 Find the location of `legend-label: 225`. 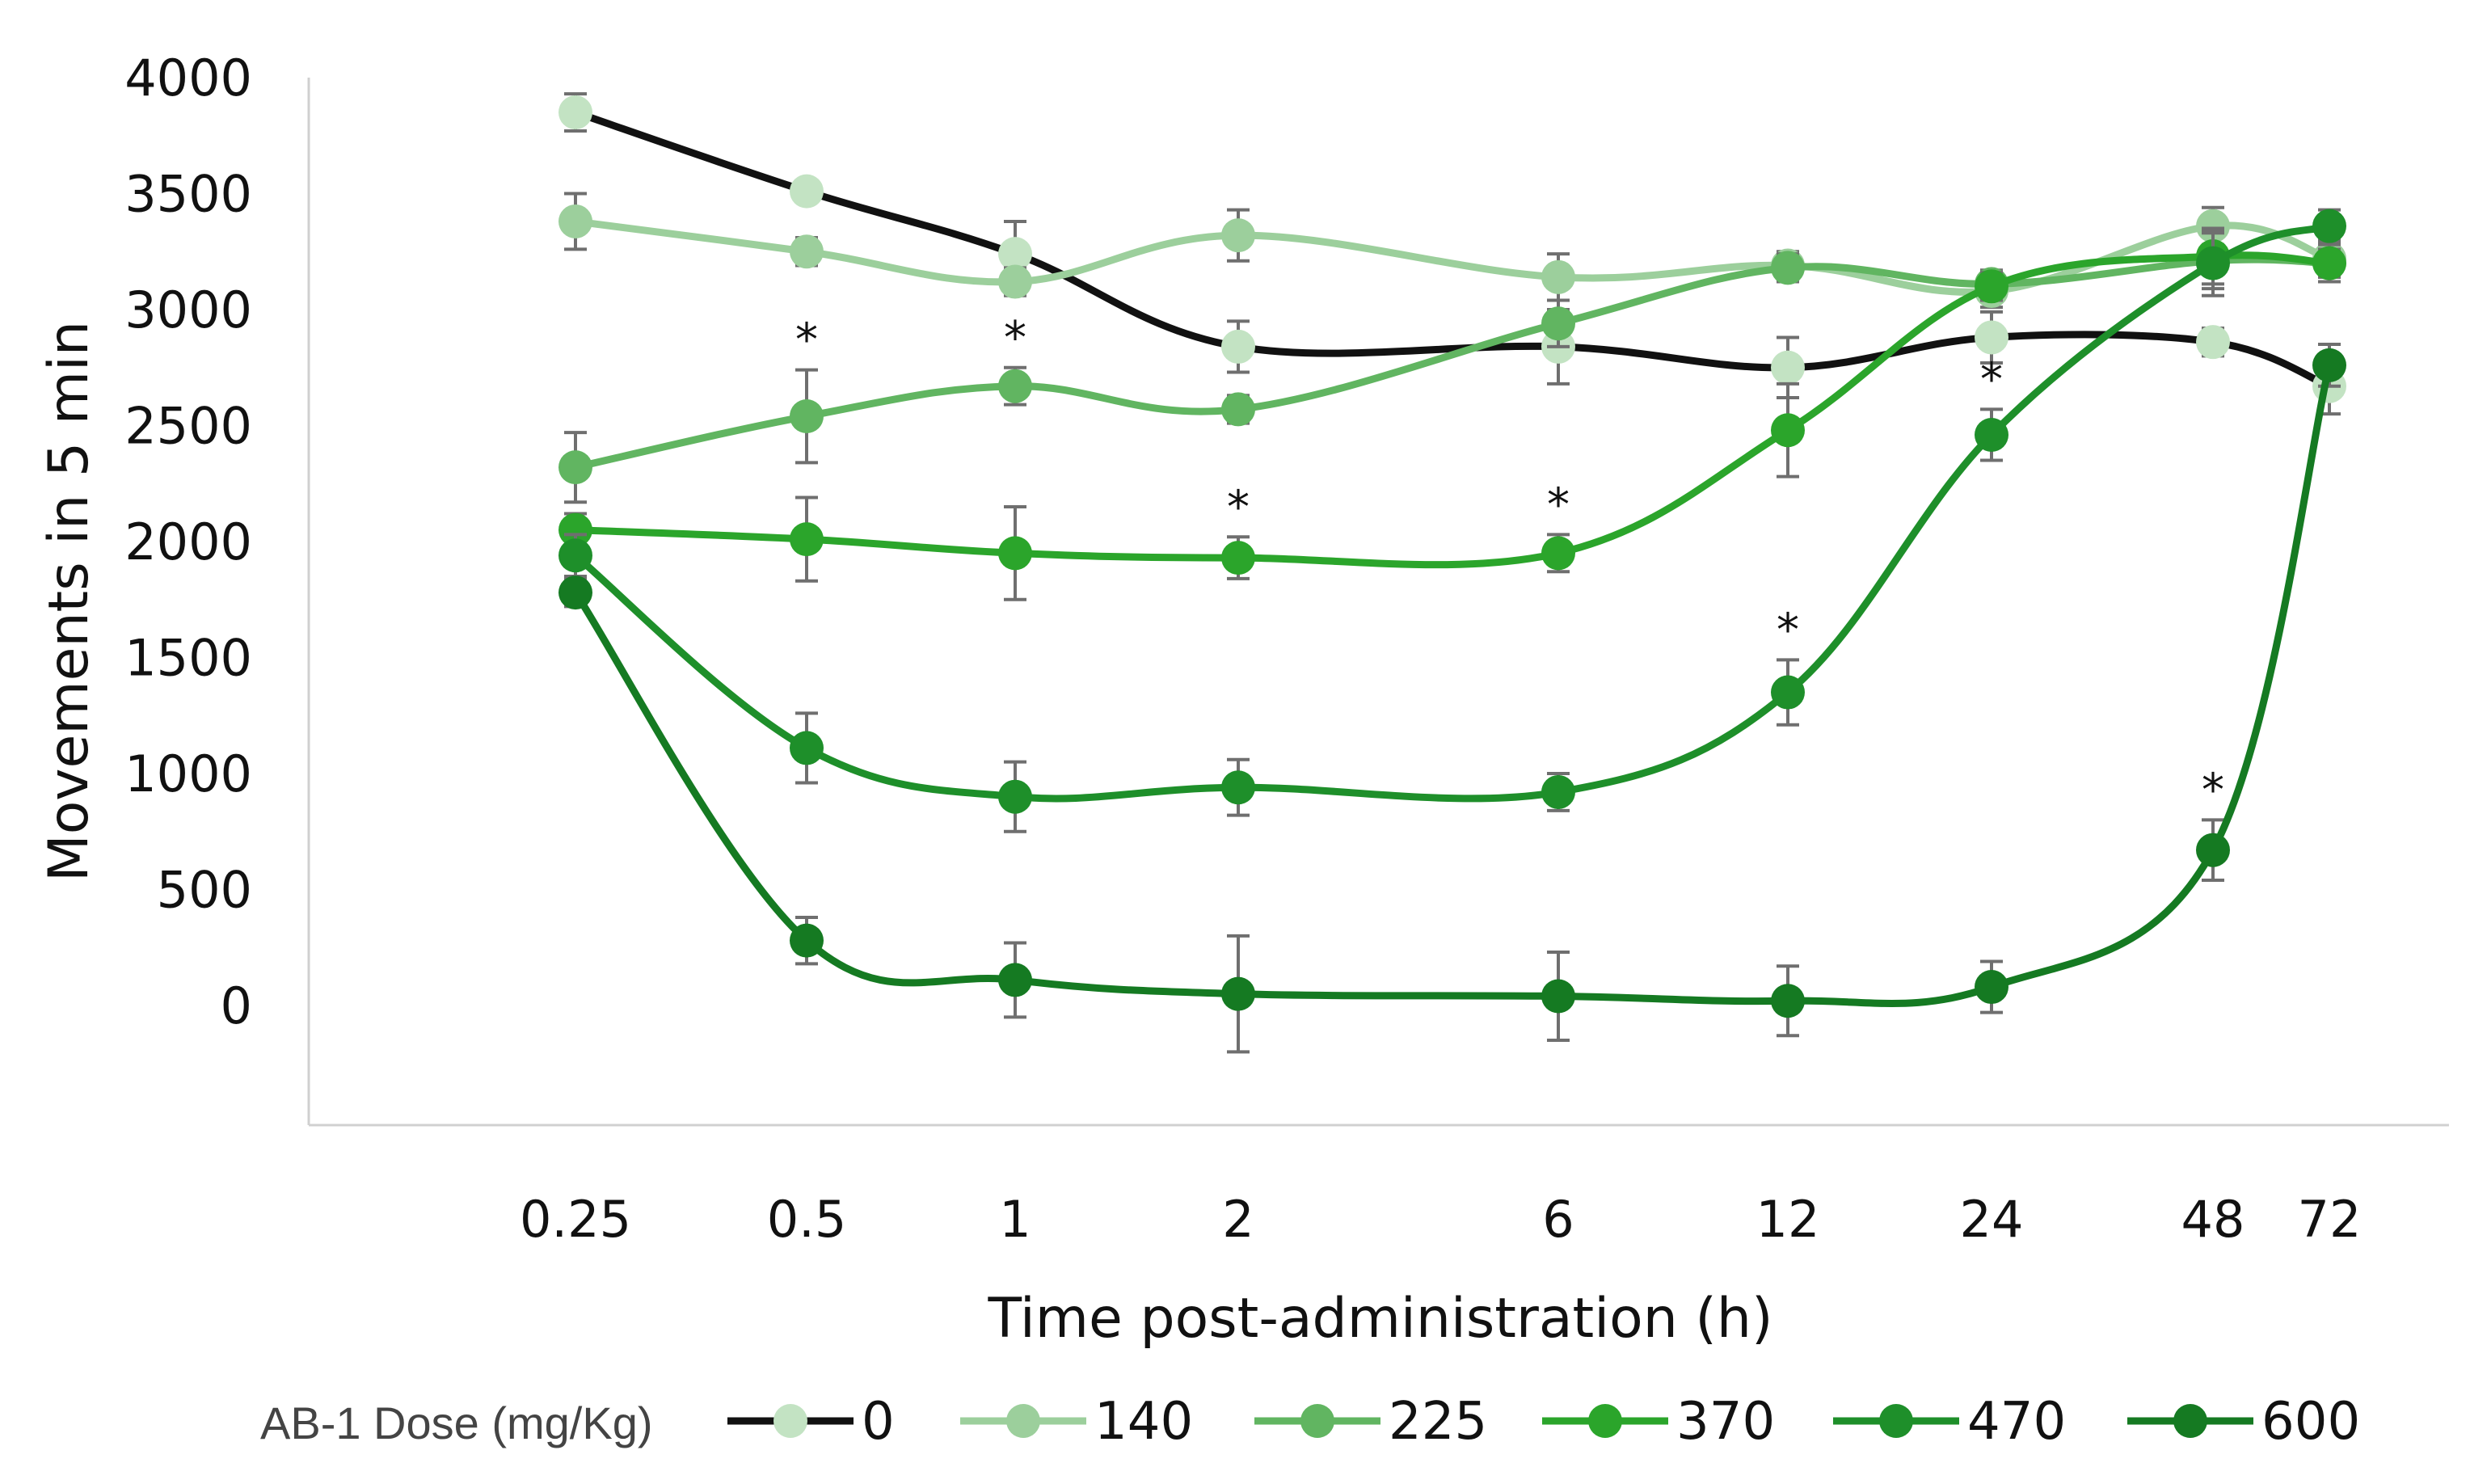

legend-label: 225 is located at coordinates (1438, 1422).